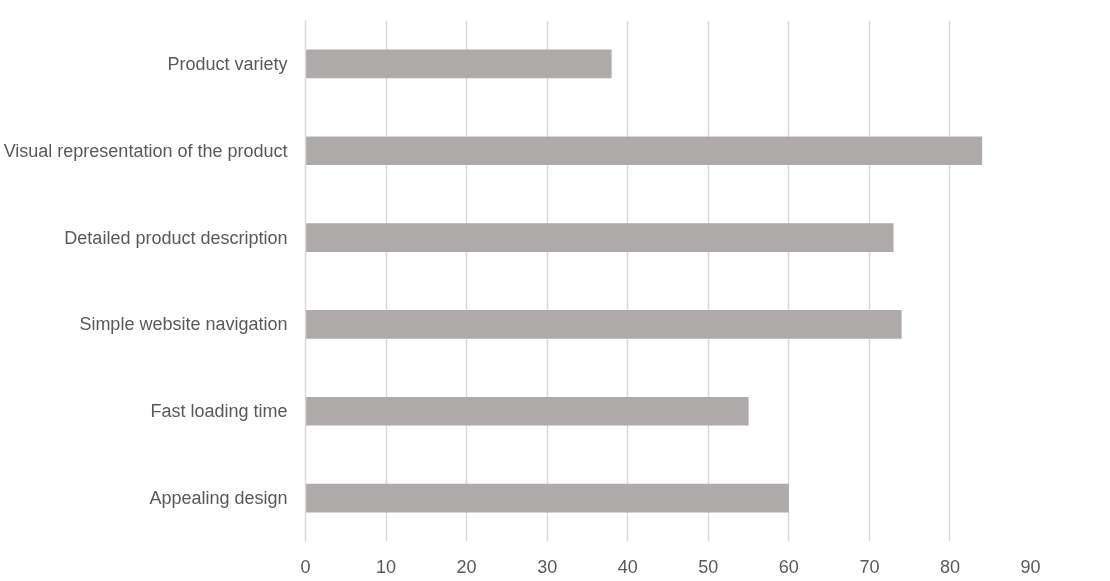  What do you see at coordinates (218, 498) in the screenshot?
I see `y-tick-label: Appealing design` at bounding box center [218, 498].